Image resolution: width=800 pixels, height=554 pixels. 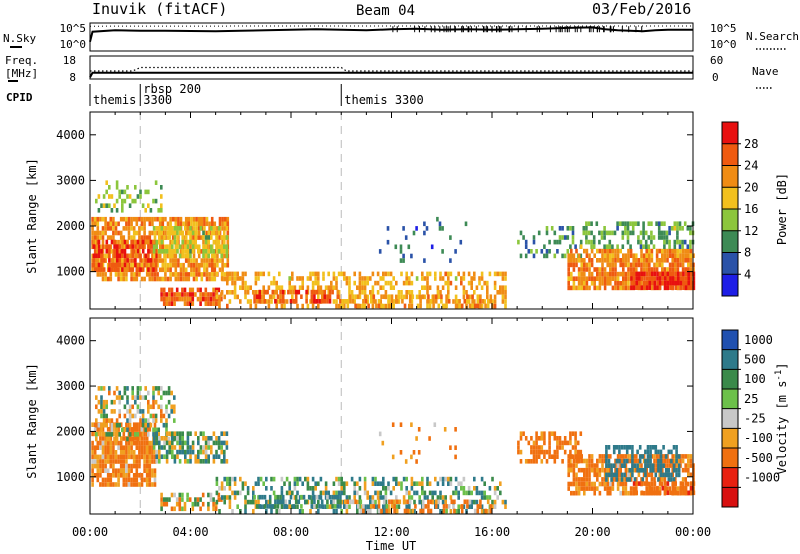 I want to click on colorbar-tick-label: 8, so click(x=747, y=253).